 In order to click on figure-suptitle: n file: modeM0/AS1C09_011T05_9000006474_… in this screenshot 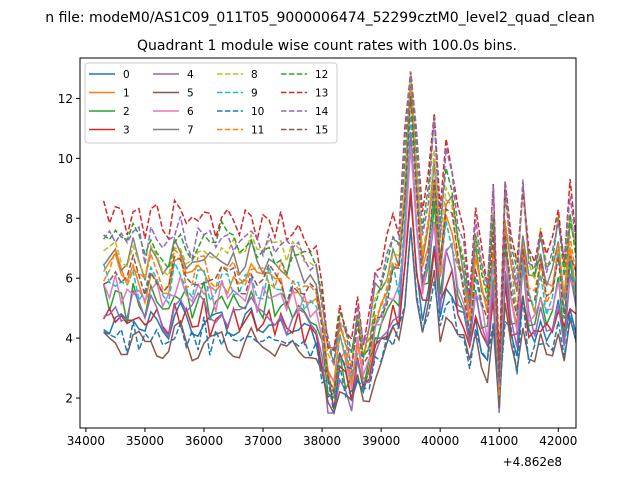, I will do `click(319, 18)`.